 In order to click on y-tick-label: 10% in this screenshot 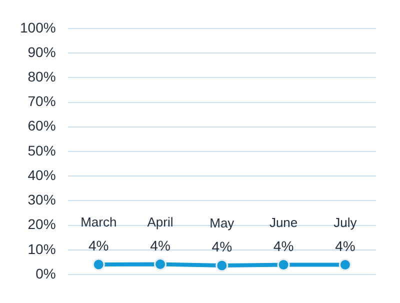, I will do `click(42, 248)`.